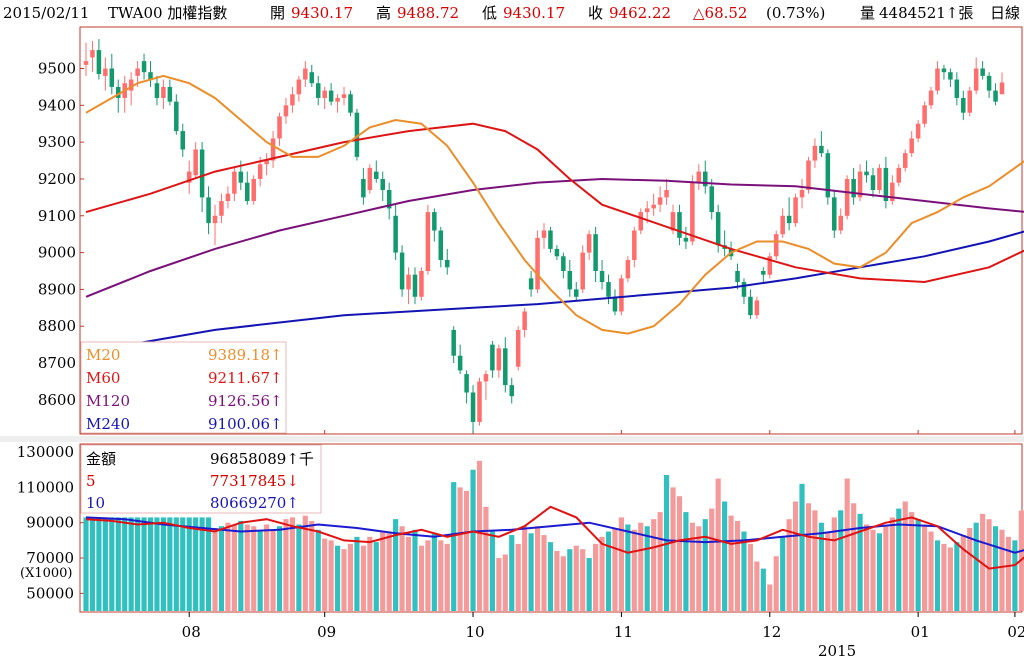  Describe the element at coordinates (245, 424) in the screenshot. I see `legend-ma240-value: 9100.06↑` at that location.